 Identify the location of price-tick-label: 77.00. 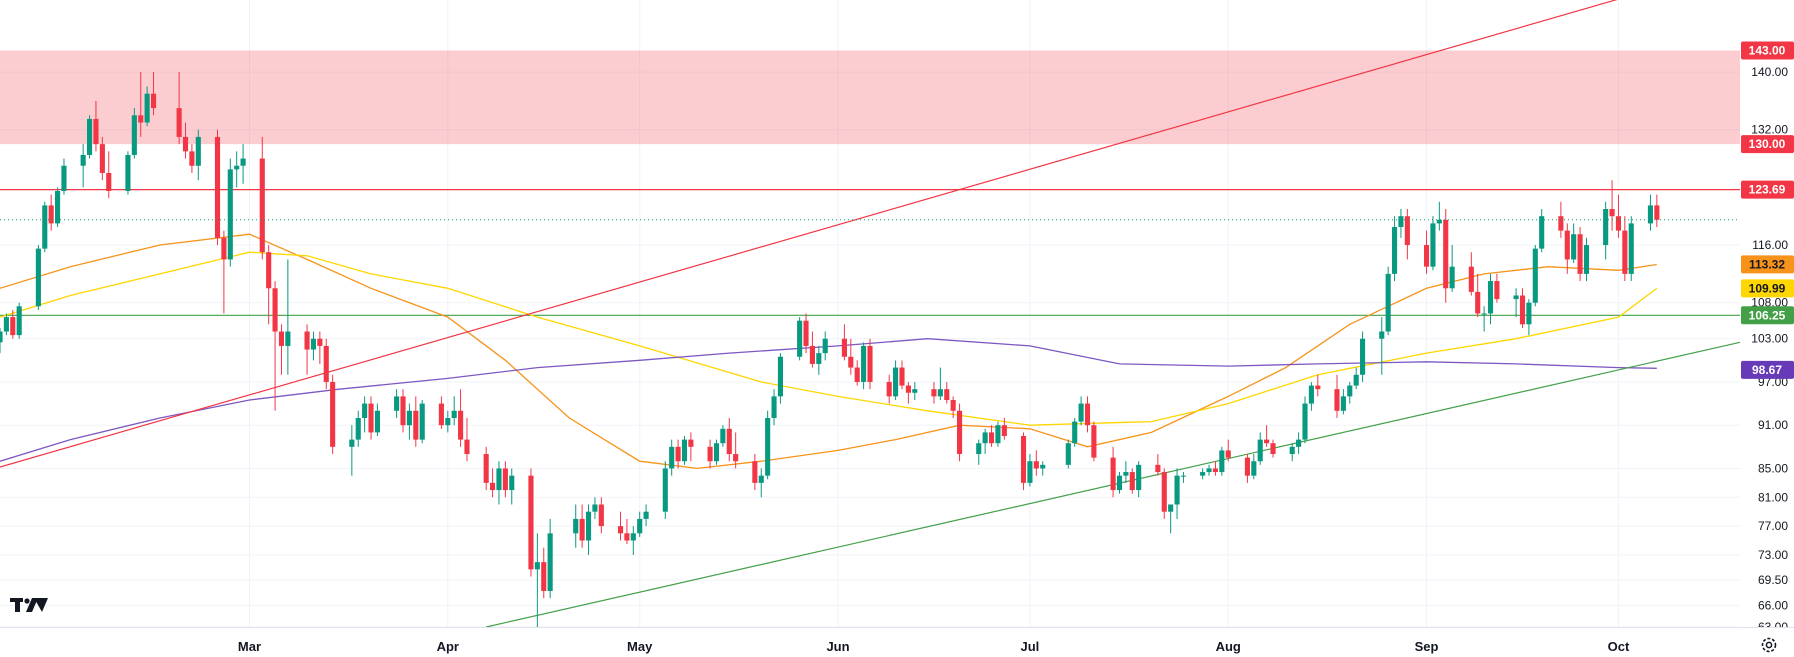
(1773, 526).